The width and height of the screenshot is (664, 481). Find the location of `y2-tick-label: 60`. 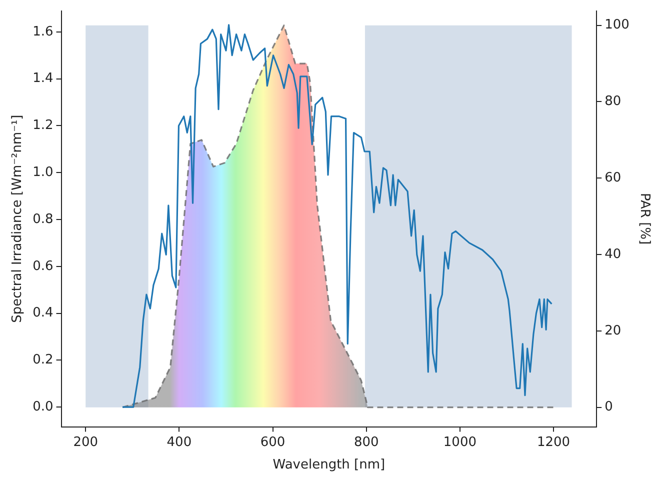

y2-tick-label: 60 is located at coordinates (613, 178).